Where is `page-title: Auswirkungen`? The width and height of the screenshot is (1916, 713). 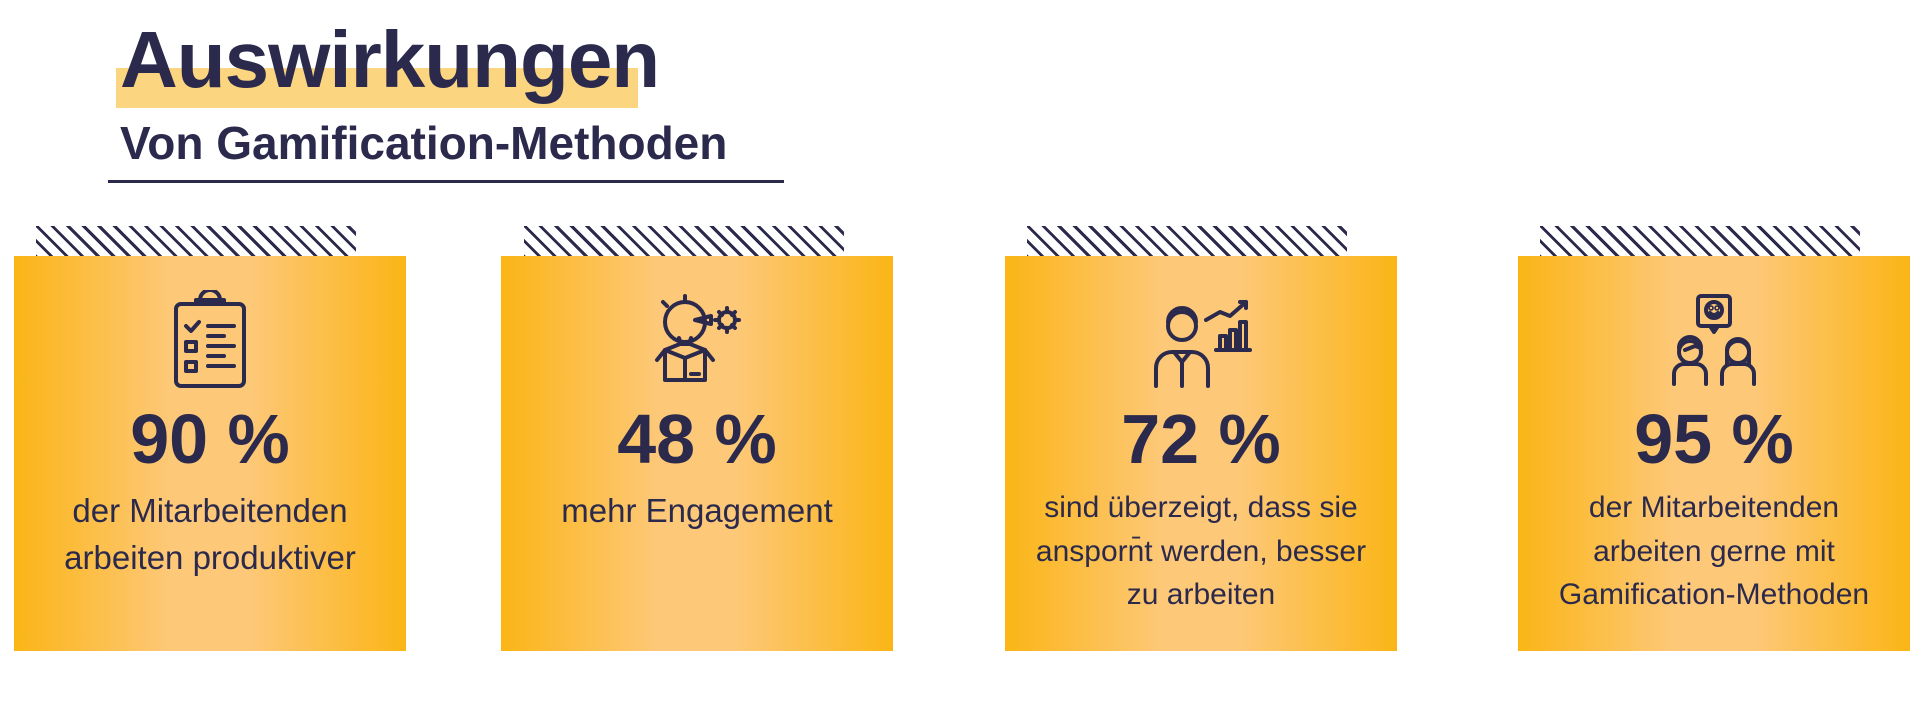 page-title: Auswirkungen is located at coordinates (390, 59).